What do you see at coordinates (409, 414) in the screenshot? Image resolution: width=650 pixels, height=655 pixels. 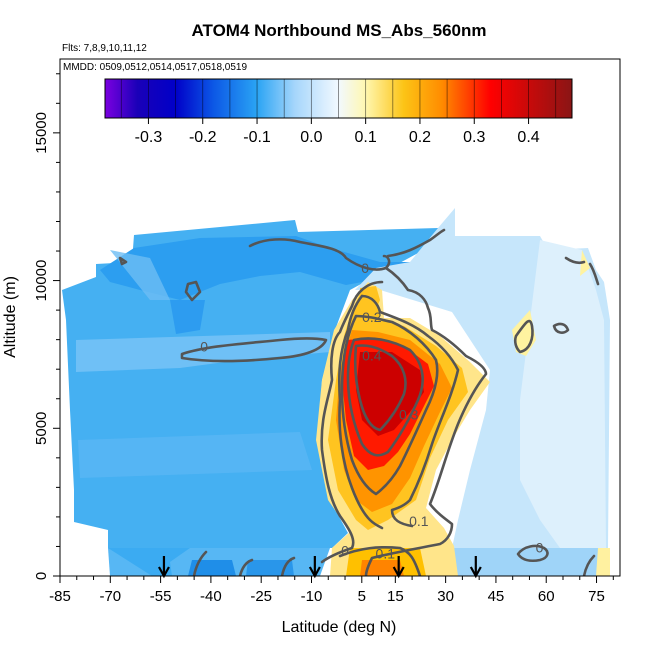 I see `contour-label: 0.3` at bounding box center [409, 414].